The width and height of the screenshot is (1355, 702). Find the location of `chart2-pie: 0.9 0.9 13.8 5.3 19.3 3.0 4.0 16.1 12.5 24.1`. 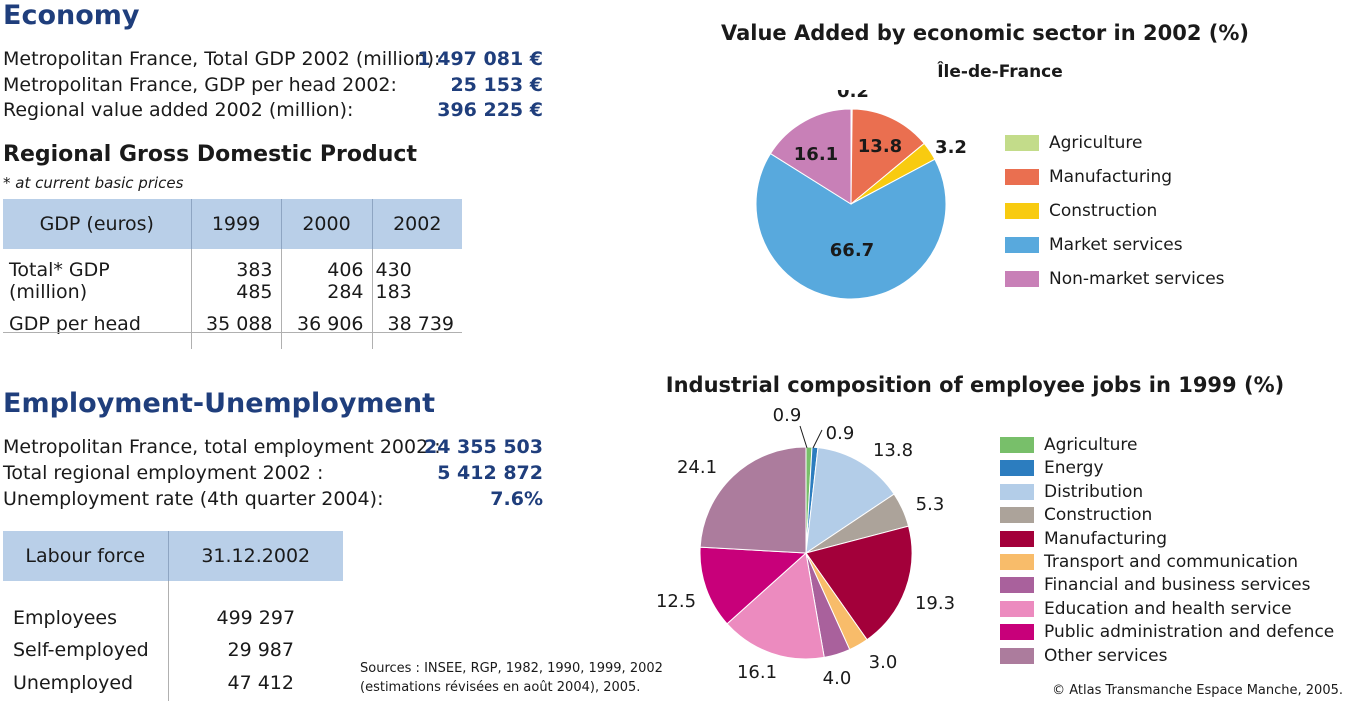

chart2-pie: 0.9 0.9 13.8 5.3 19.3 3.0 4.0 16.1 12.5 24.1 is located at coordinates (805, 547).